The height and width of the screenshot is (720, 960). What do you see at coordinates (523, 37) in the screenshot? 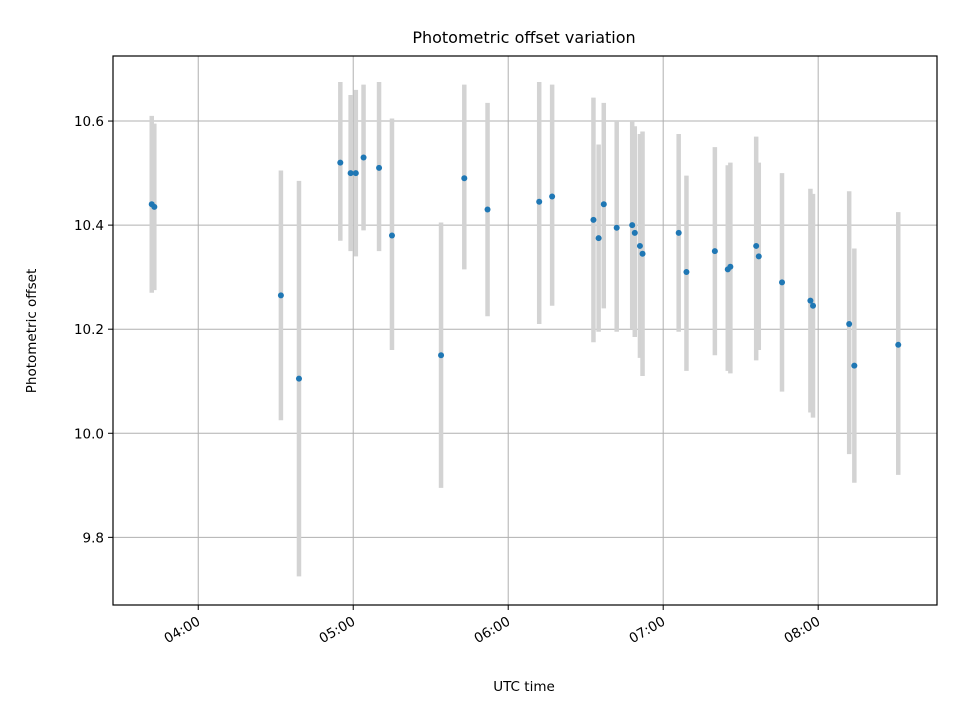
I see `chart-title: Photometric offset variation` at bounding box center [523, 37].